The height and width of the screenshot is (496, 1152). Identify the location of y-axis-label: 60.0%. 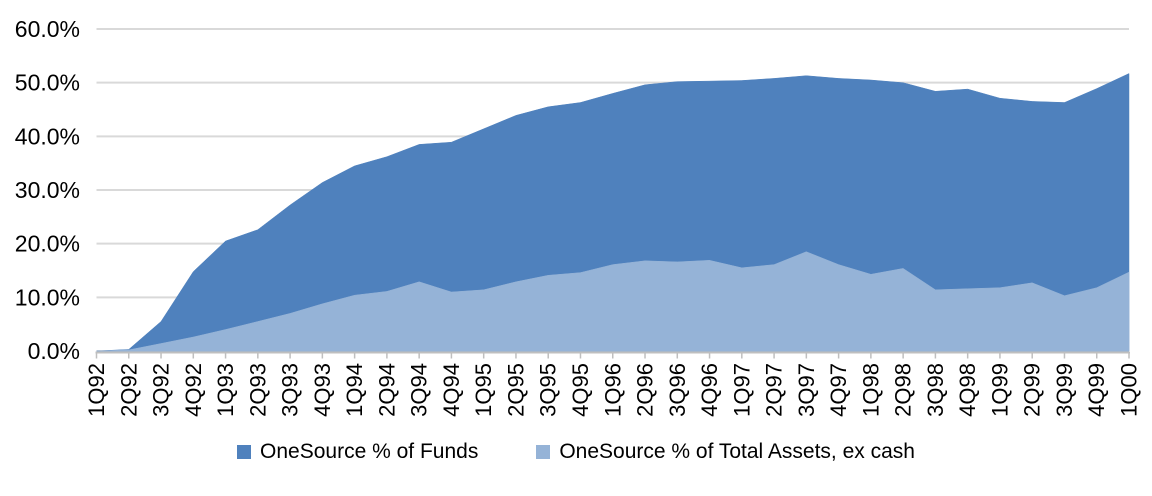
(47, 29).